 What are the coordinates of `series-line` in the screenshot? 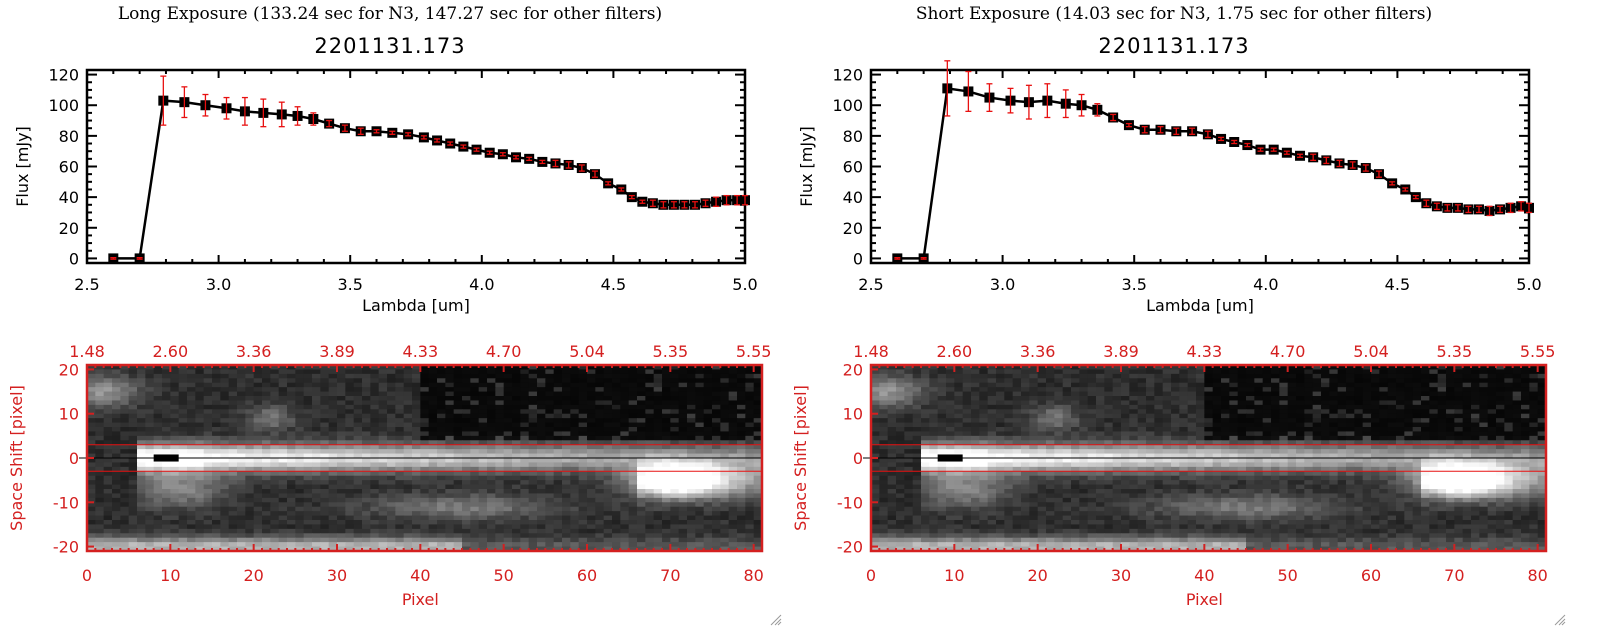 It's located at (1213, 173).